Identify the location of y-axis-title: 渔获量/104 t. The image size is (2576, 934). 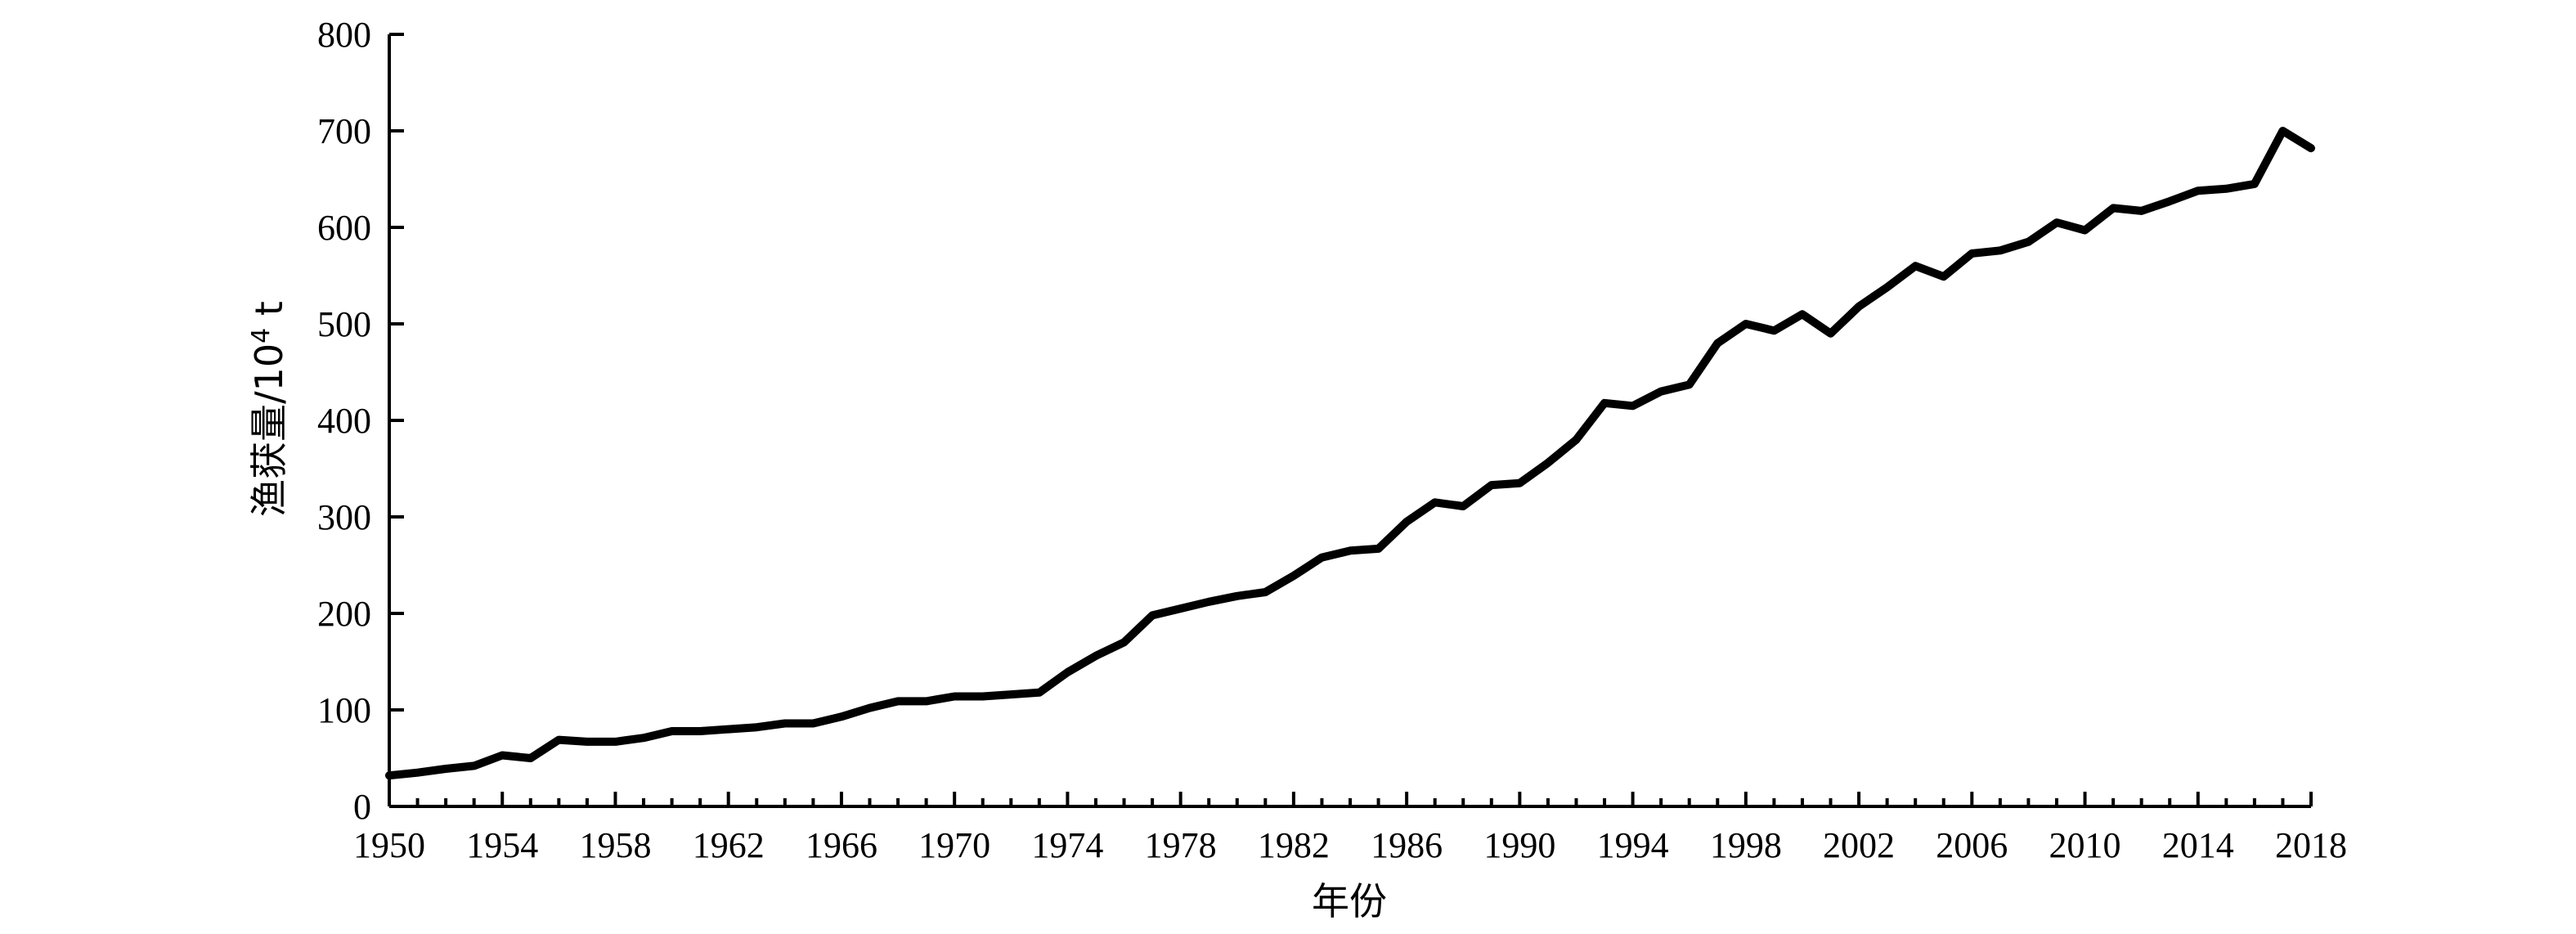
(269, 409).